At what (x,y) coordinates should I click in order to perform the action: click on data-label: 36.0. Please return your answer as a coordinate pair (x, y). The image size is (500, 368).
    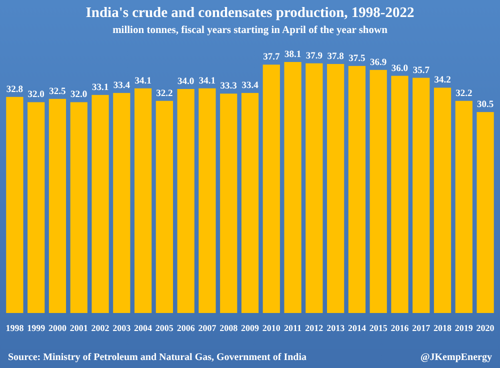
    Looking at the image, I should click on (399, 69).